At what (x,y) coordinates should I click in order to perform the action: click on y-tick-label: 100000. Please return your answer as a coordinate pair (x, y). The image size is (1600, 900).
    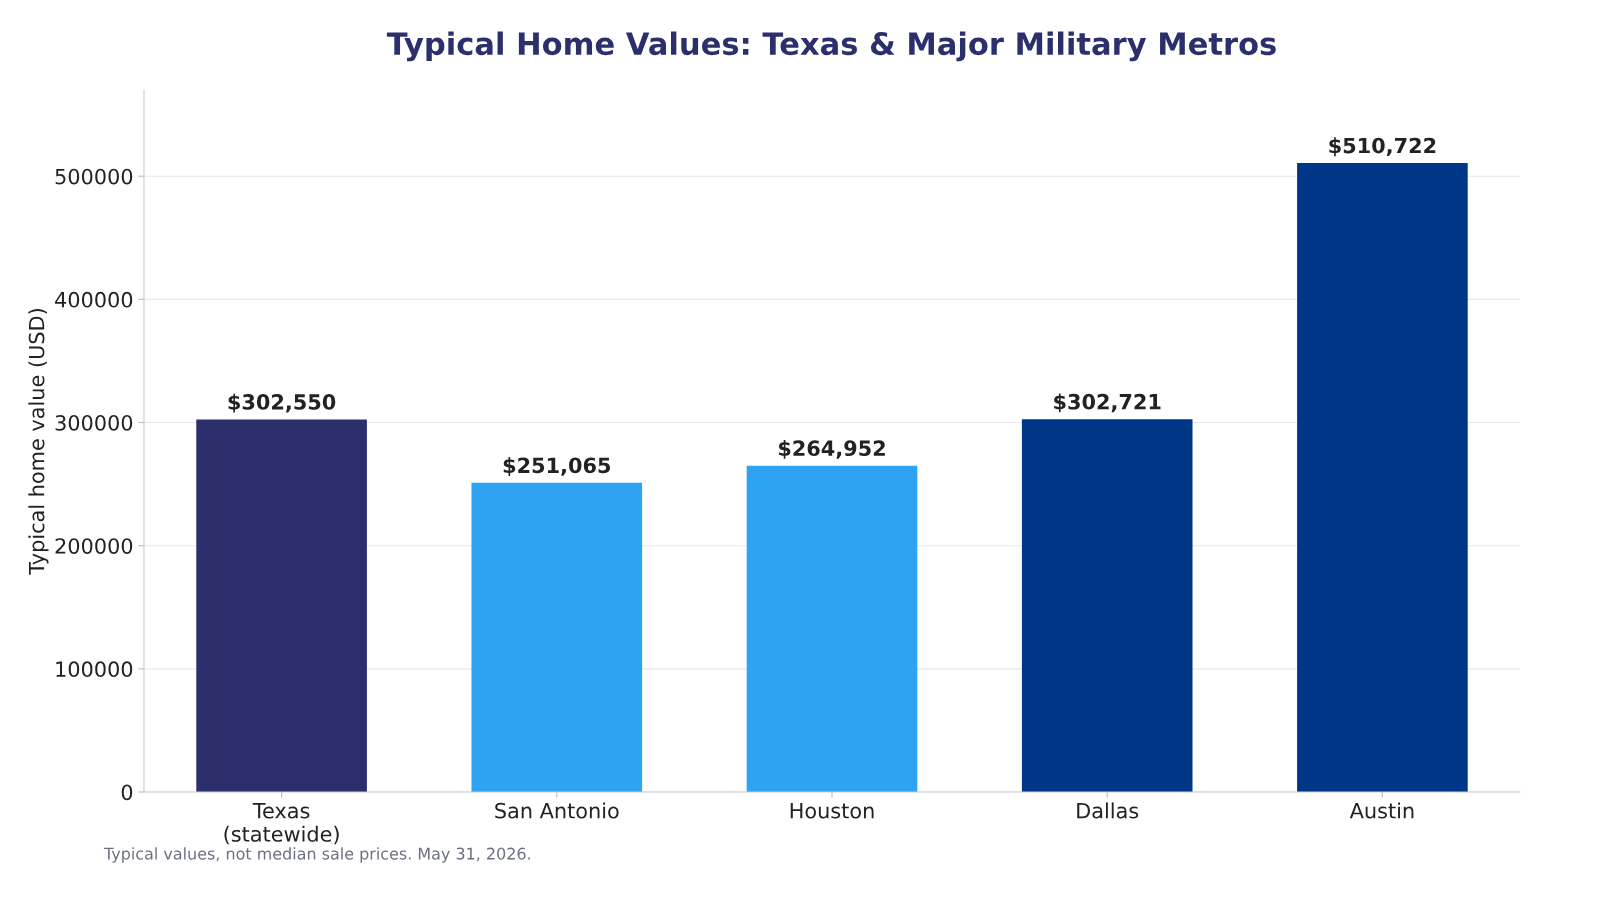
    Looking at the image, I should click on (94, 669).